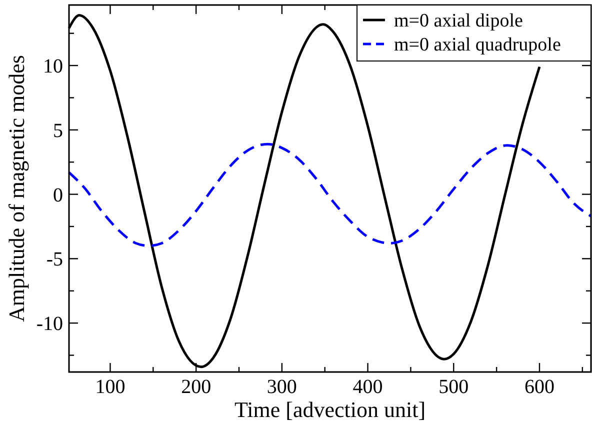  I want to click on legend-label: m=0 axial quadrupole, so click(477, 45).